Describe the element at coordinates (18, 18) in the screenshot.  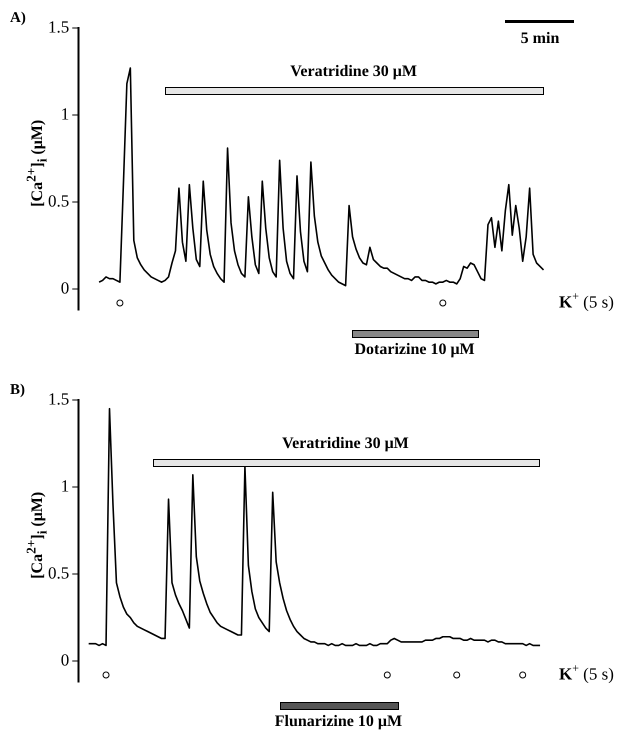
I see `chart-title: A)` at that location.